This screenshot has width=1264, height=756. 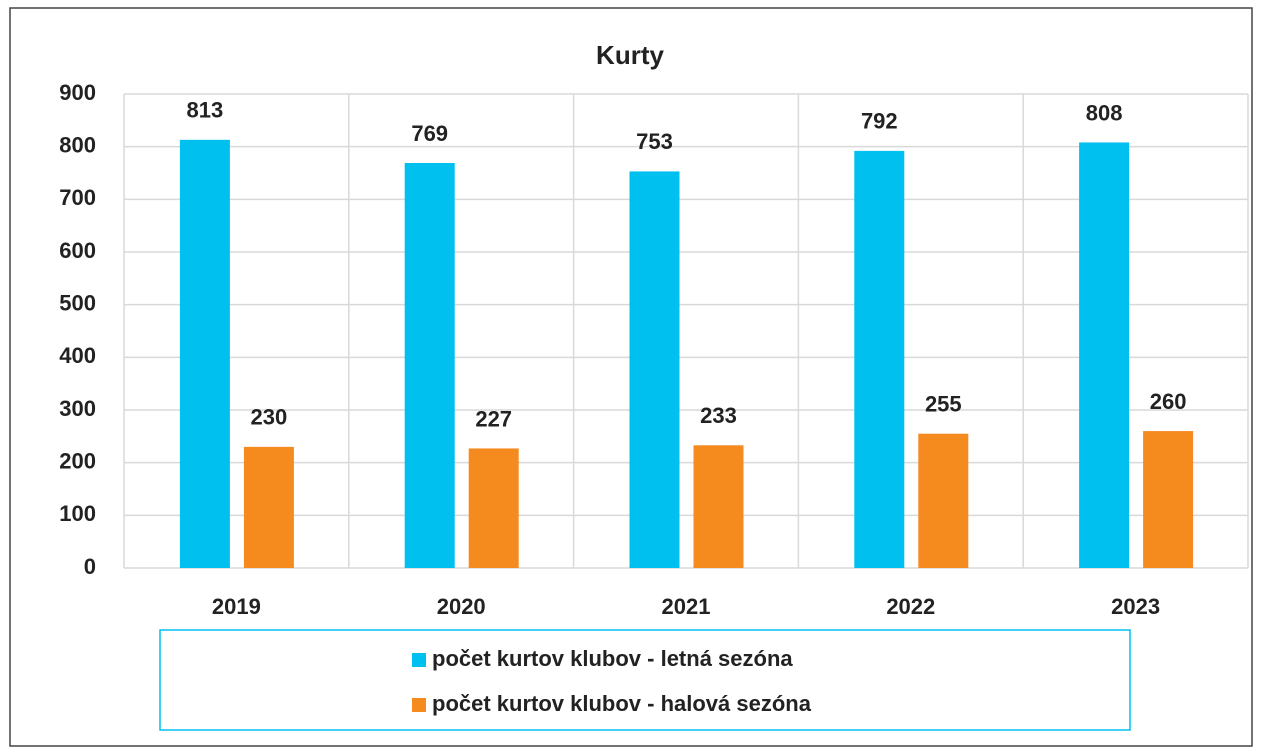 What do you see at coordinates (1104, 112) in the screenshot?
I see `data-label: 808` at bounding box center [1104, 112].